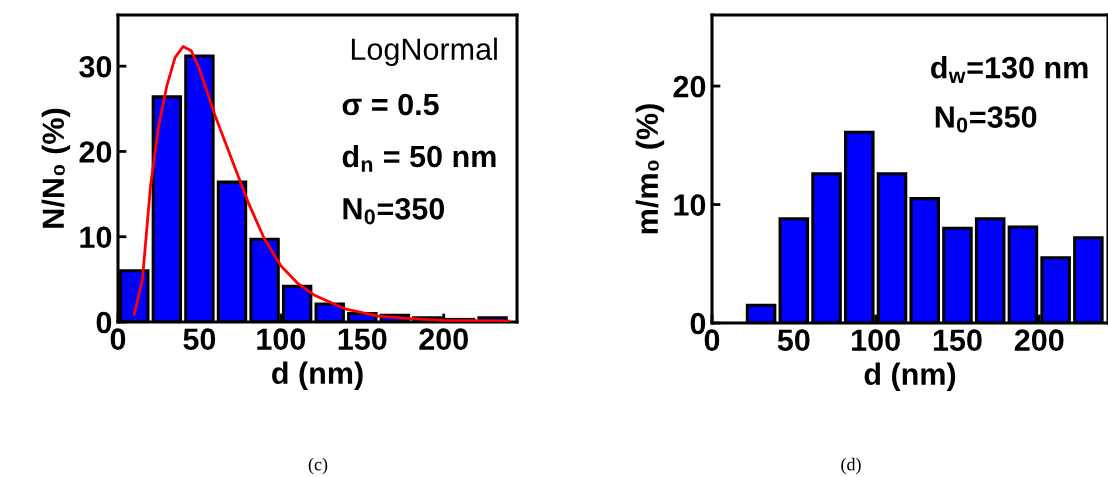 The width and height of the screenshot is (1108, 477). Describe the element at coordinates (95, 66) in the screenshot. I see `y-tick-label: 30` at that location.